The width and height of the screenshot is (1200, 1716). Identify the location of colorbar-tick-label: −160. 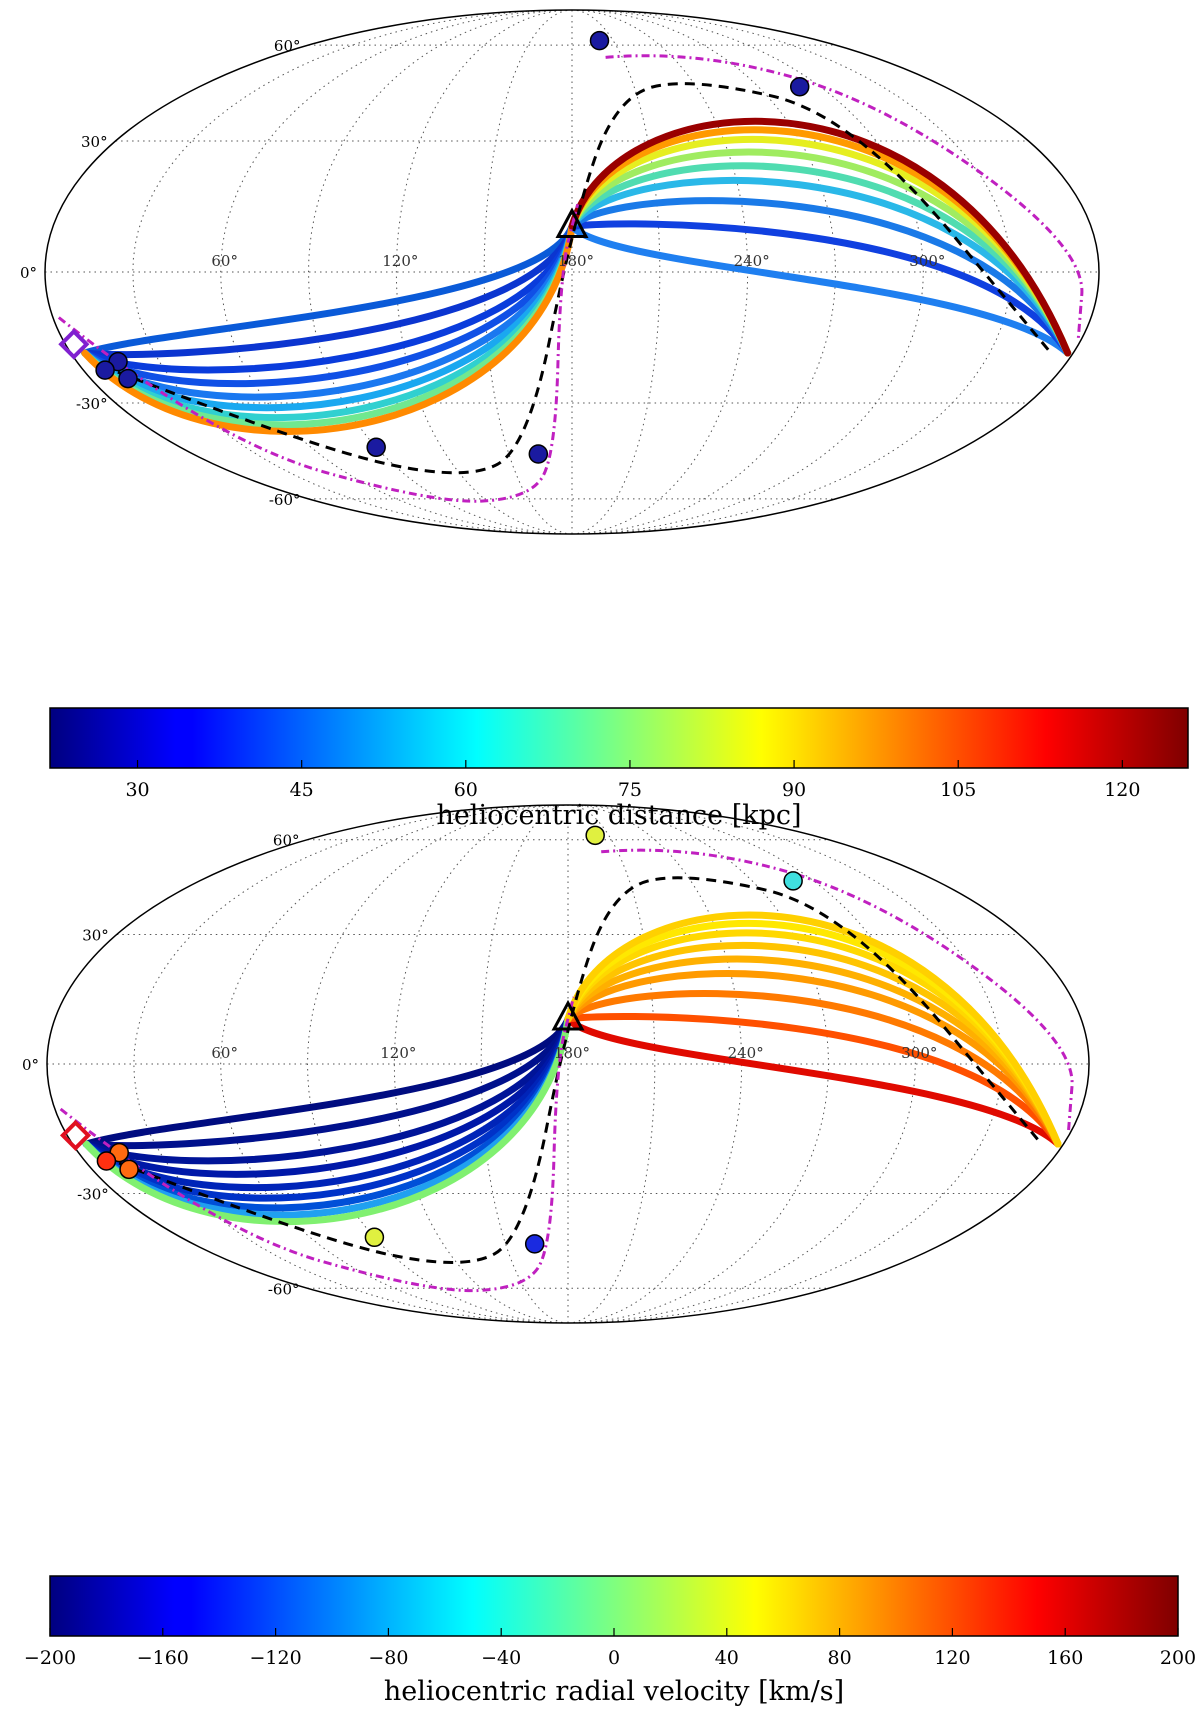
(163, 1658).